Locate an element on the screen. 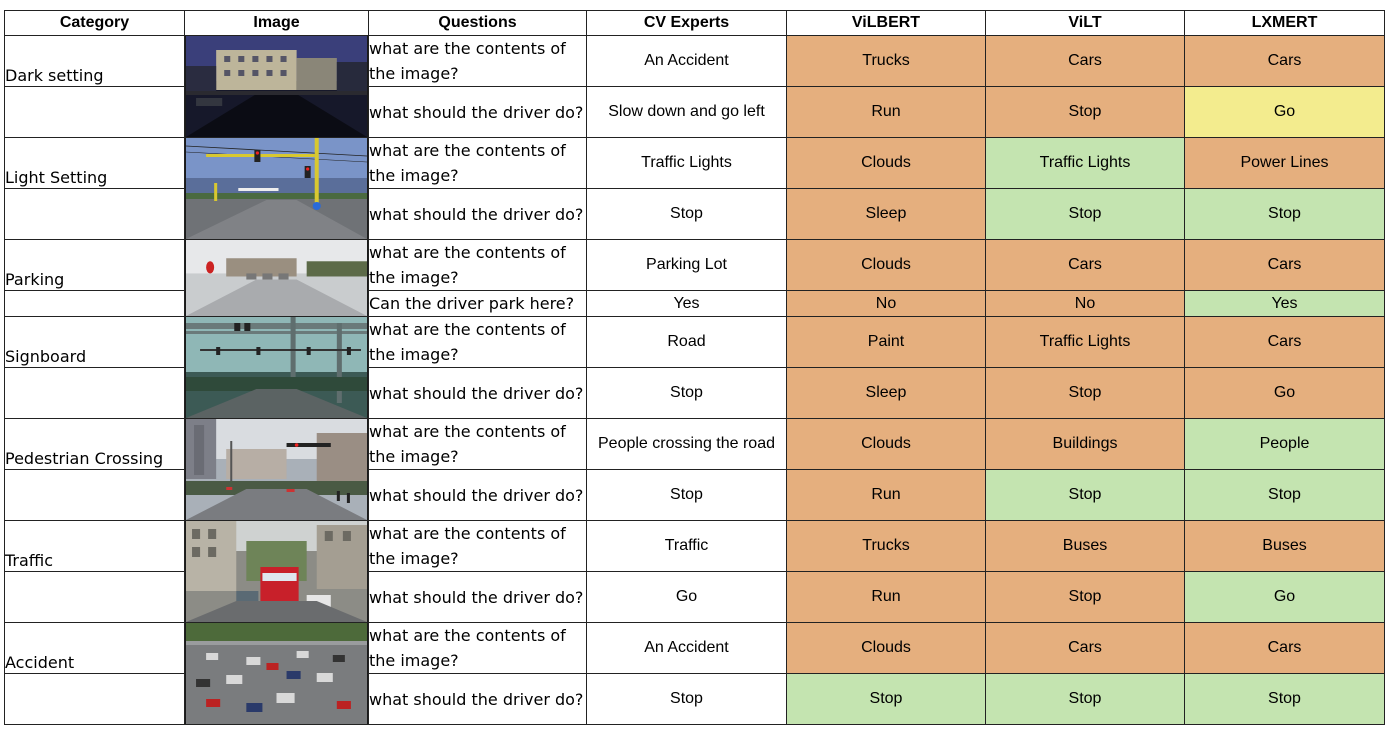 Image resolution: width=1391 pixels, height=734 pixels. vilt-answer: Buildings is located at coordinates (1085, 444).